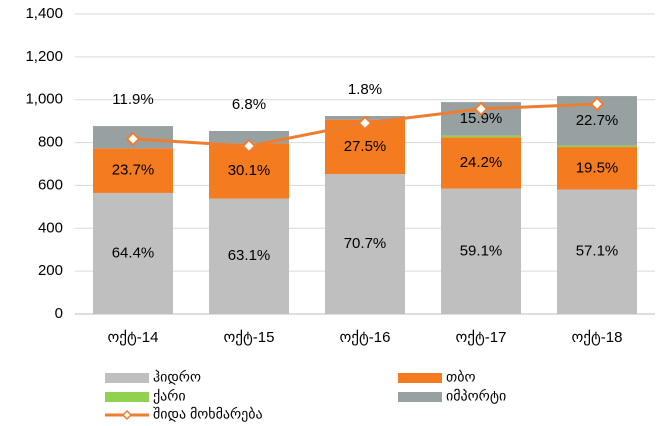 The width and height of the screenshot is (667, 426). Describe the element at coordinates (50, 227) in the screenshot. I see `y-tick-label: 400` at that location.